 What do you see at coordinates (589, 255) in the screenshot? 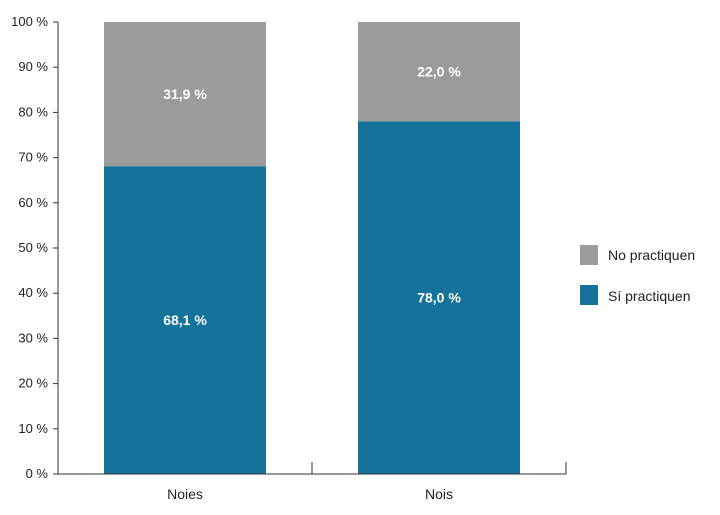
I see `legend-swatch-no-practiquen` at bounding box center [589, 255].